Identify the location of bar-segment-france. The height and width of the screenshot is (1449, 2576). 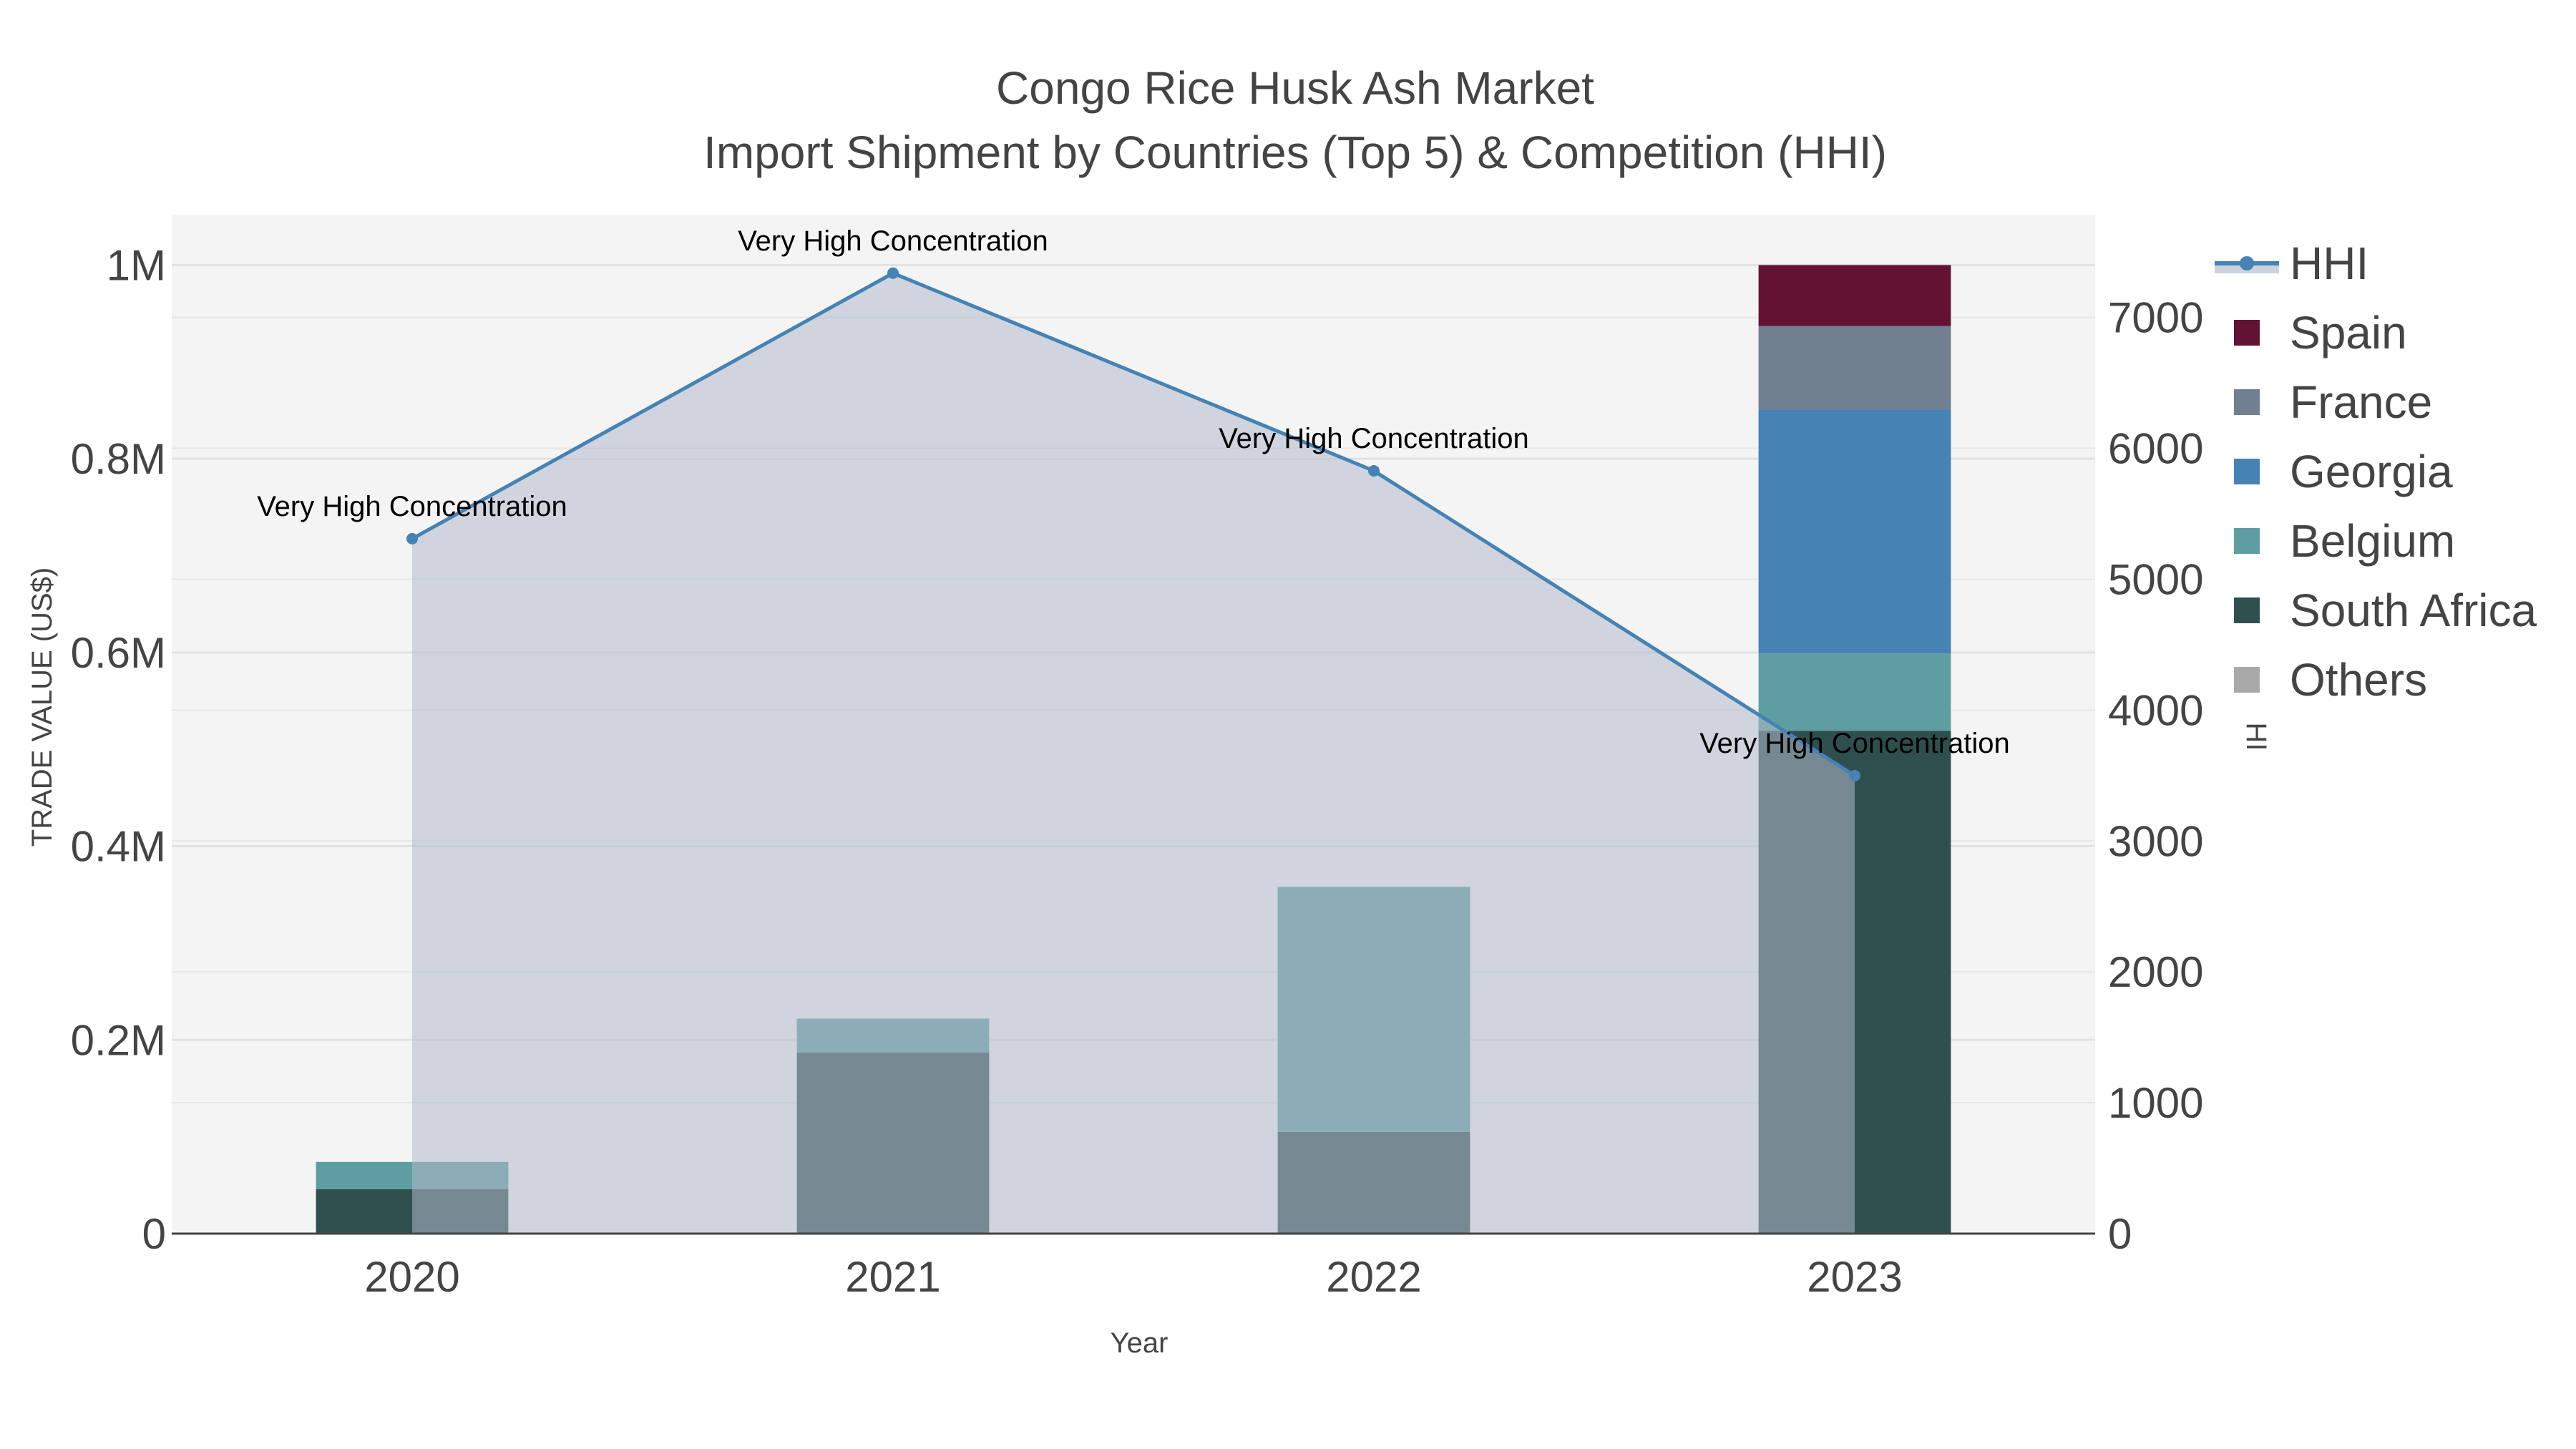
(1854, 368).